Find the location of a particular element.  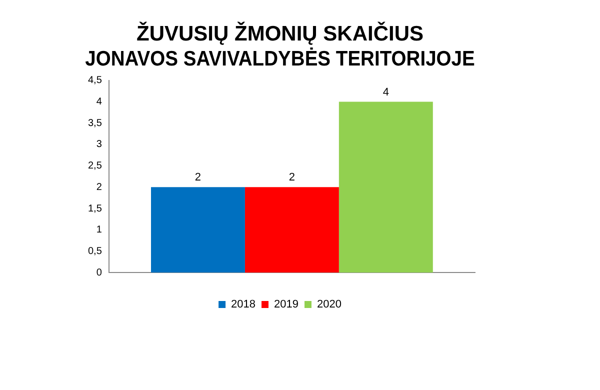

y-tick-label: 1 is located at coordinates (99, 230).